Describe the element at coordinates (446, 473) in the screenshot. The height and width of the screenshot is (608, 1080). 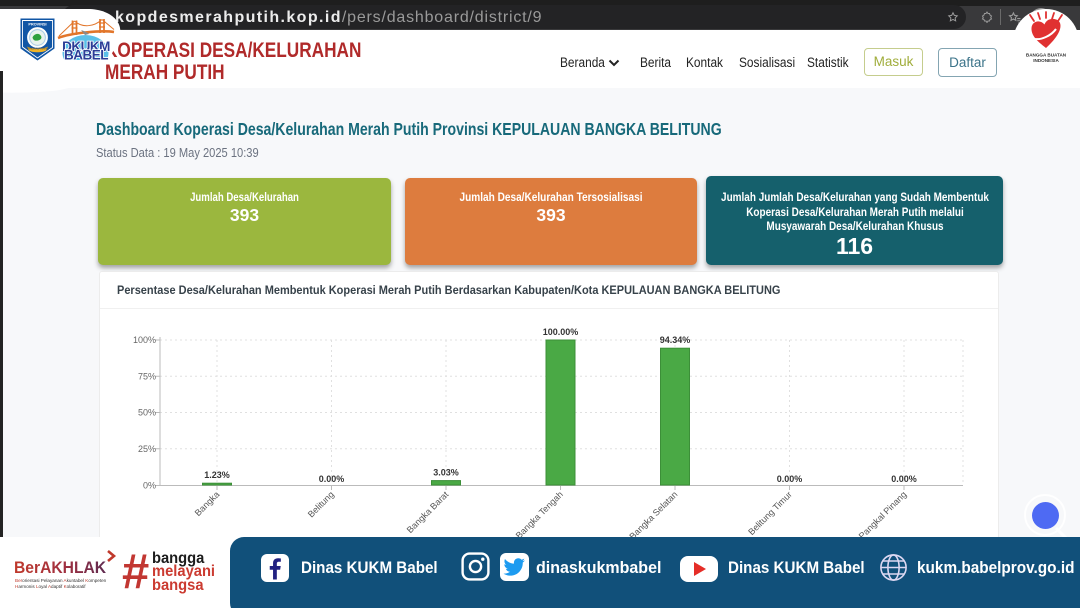
I see `svg-text: 3.03%` at that location.